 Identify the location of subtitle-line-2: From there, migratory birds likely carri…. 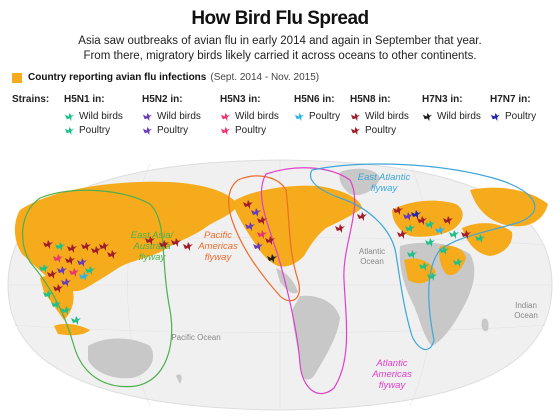
(280, 56).